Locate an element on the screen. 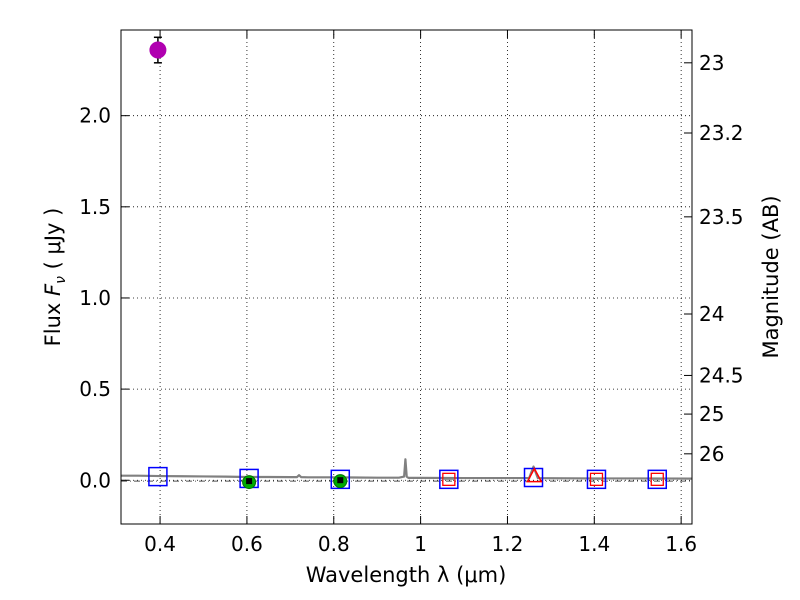 This screenshot has height=600, width=800. y2-axis-label: Magnitude (AB) is located at coordinates (771, 276).